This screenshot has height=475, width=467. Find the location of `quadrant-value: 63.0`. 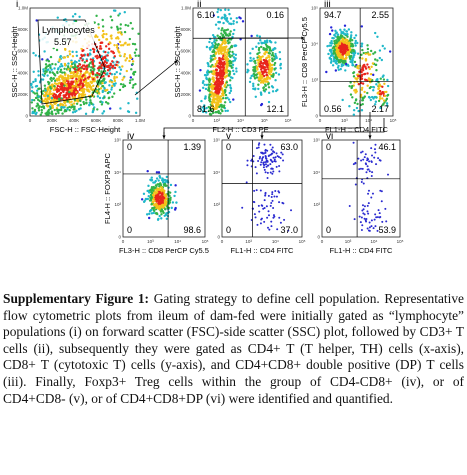

quadrant-value: 63.0 is located at coordinates (289, 147).